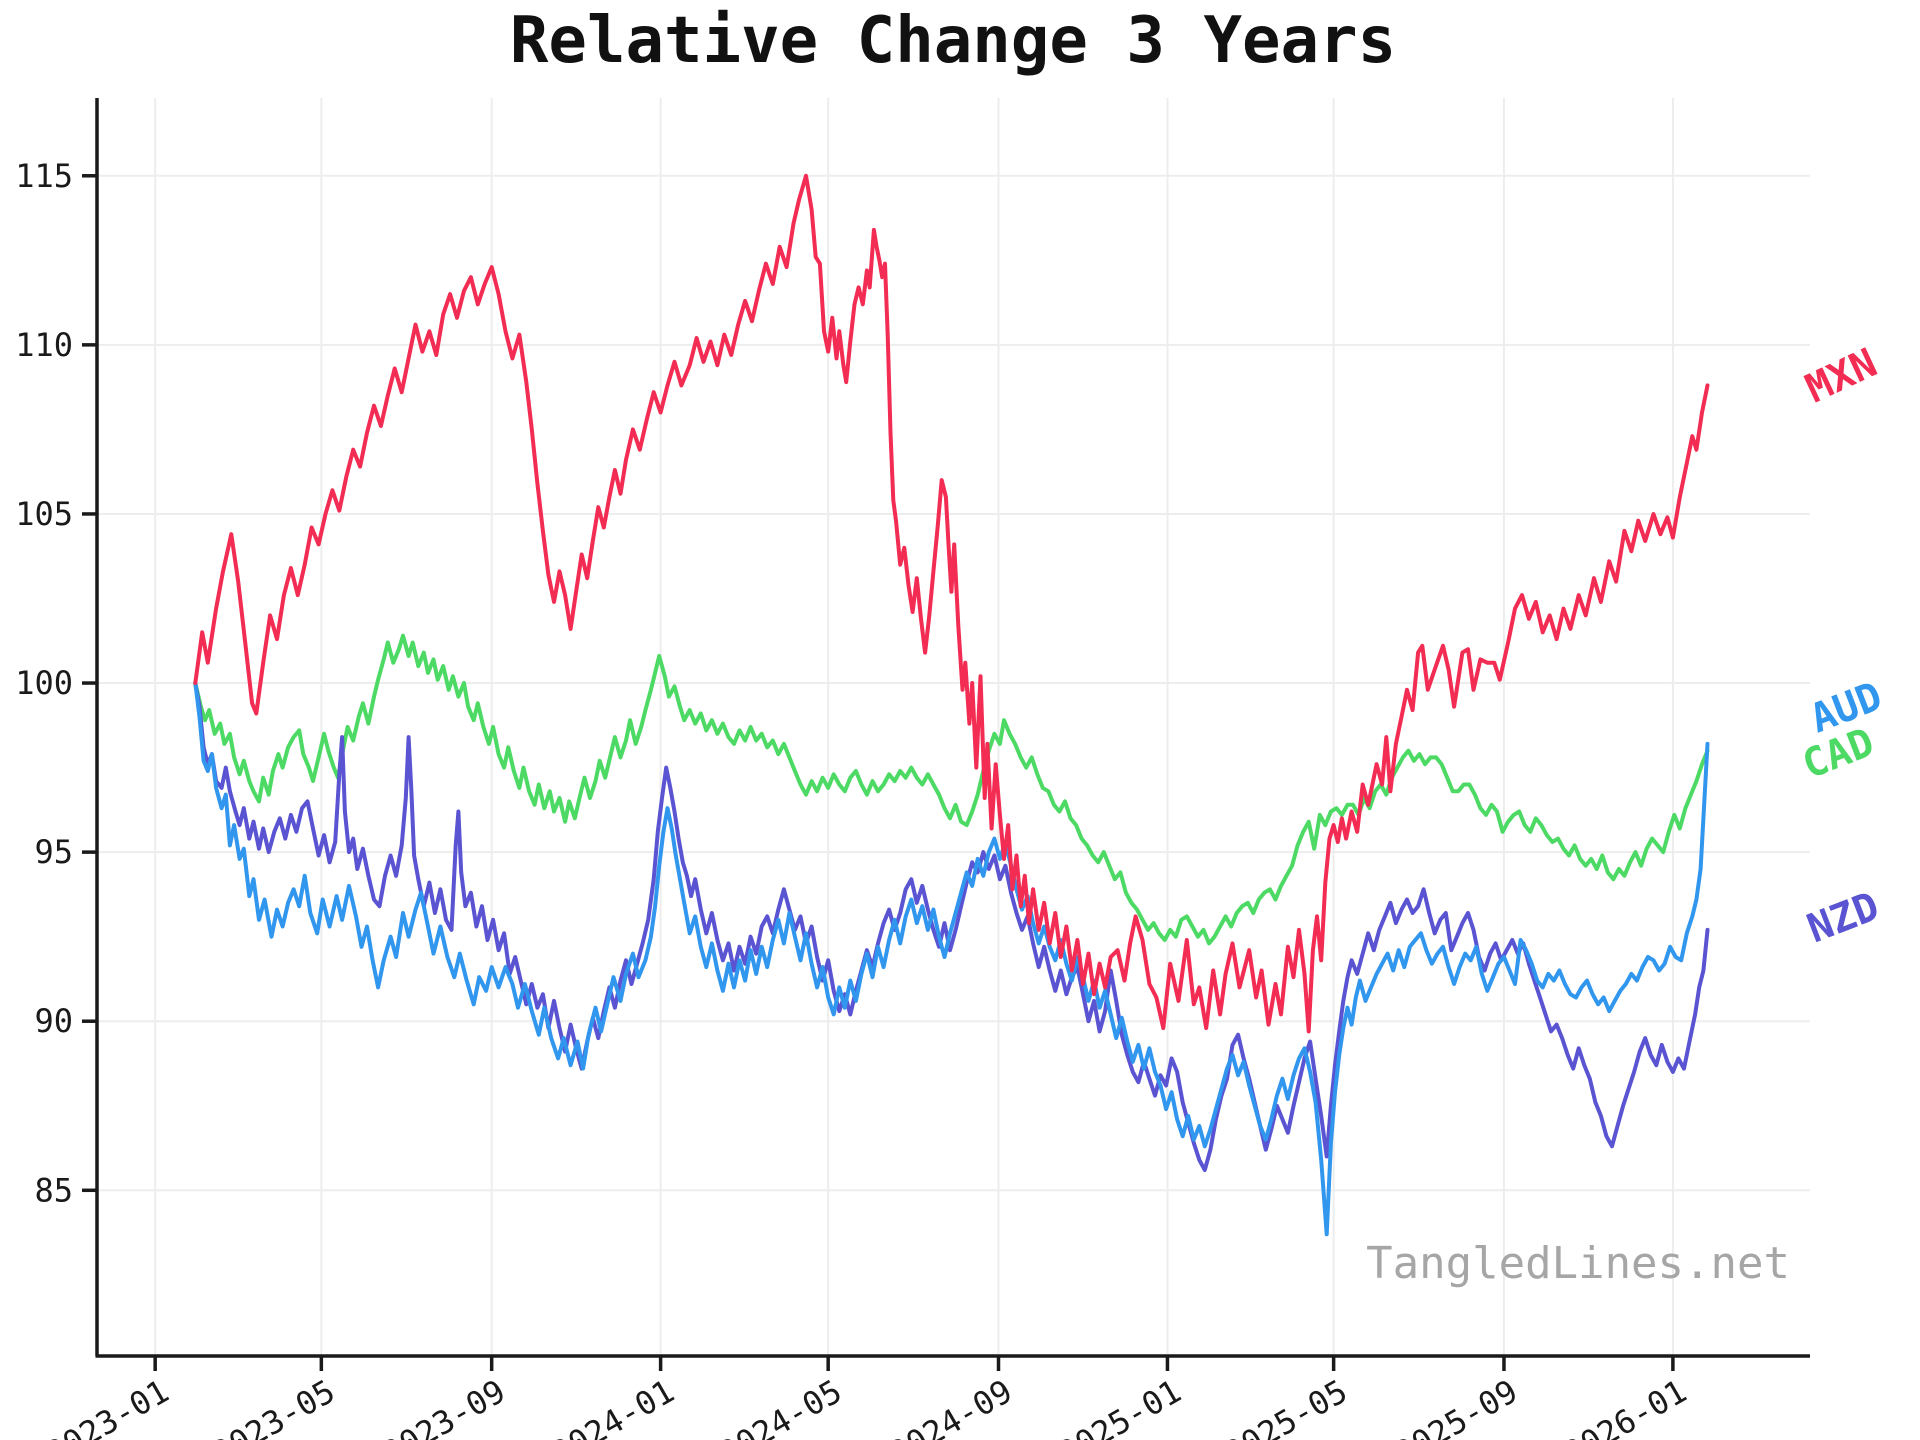 The image size is (1920, 1440). Describe the element at coordinates (951, 1406) in the screenshot. I see `x-tick-label: 2024-09` at that location.